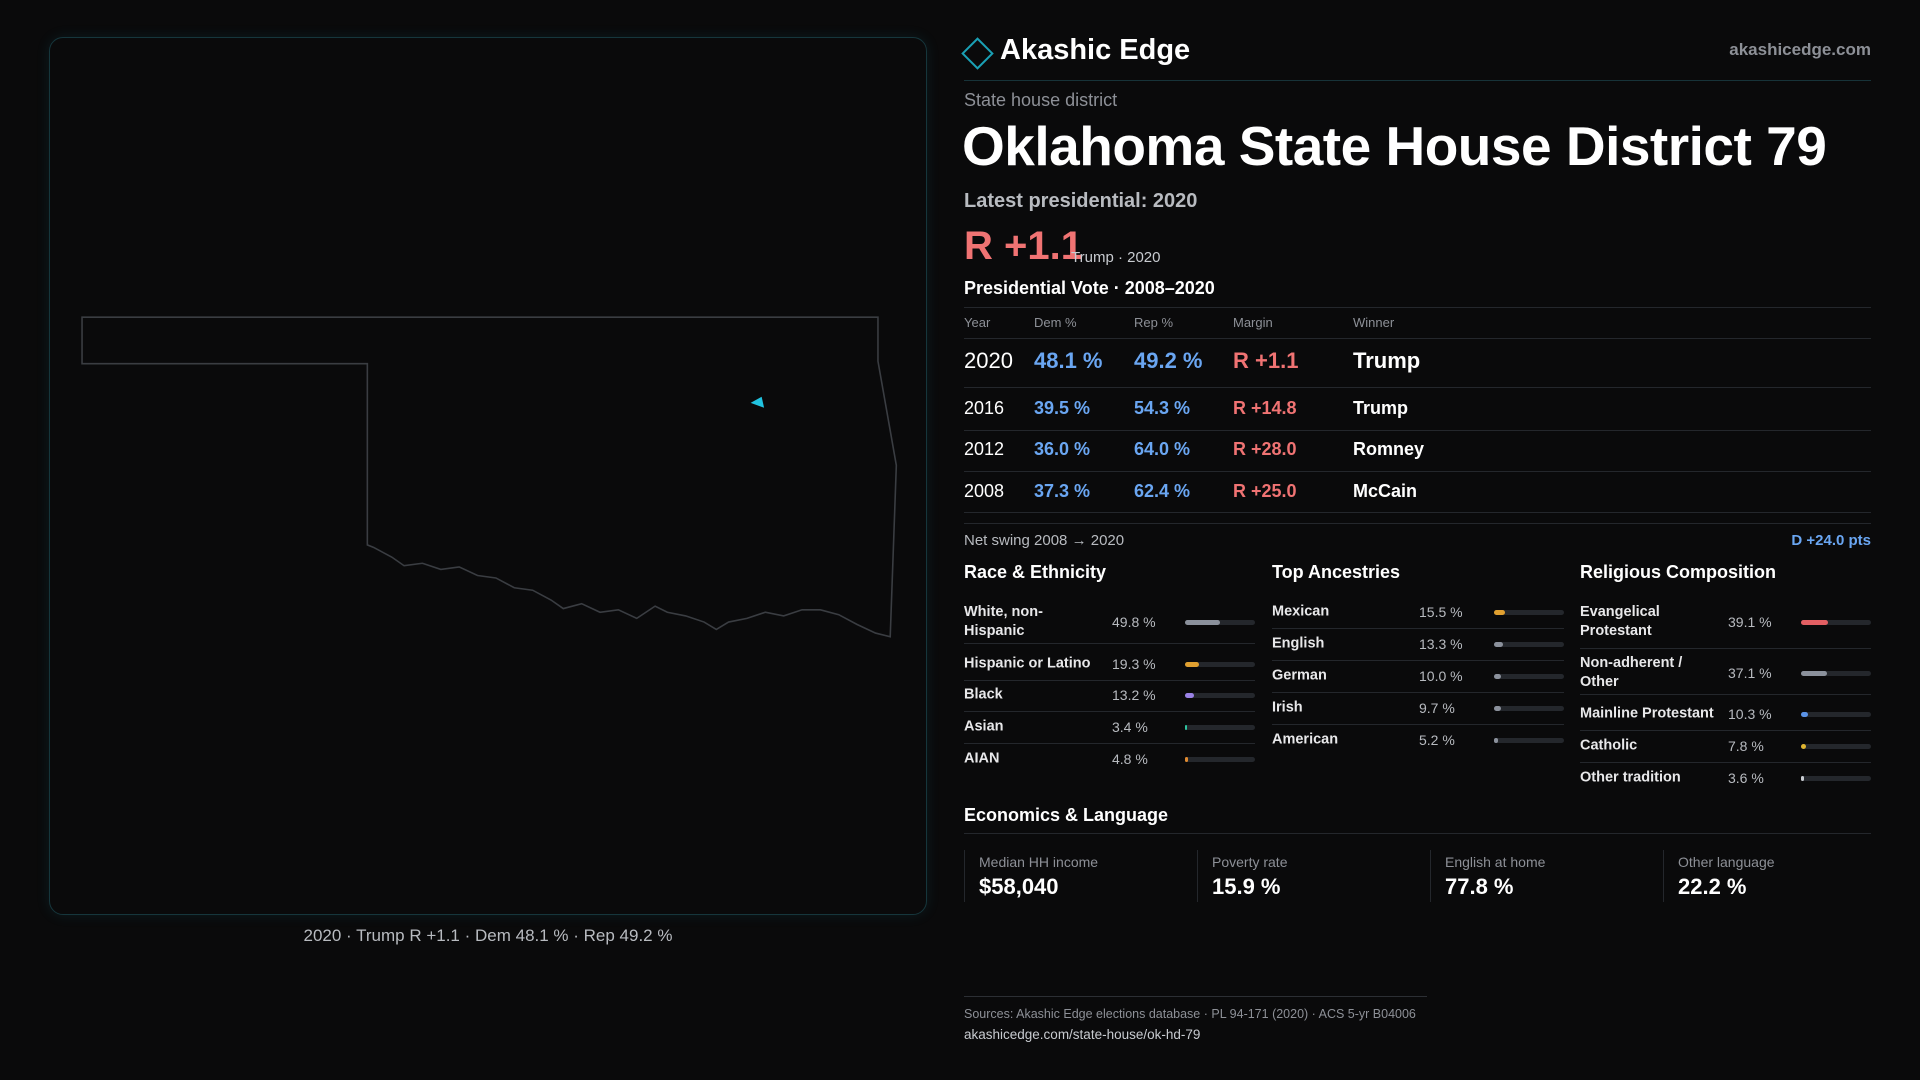 This screenshot has width=1920, height=1080. I want to click on row-value: 3.6 %, so click(1746, 778).